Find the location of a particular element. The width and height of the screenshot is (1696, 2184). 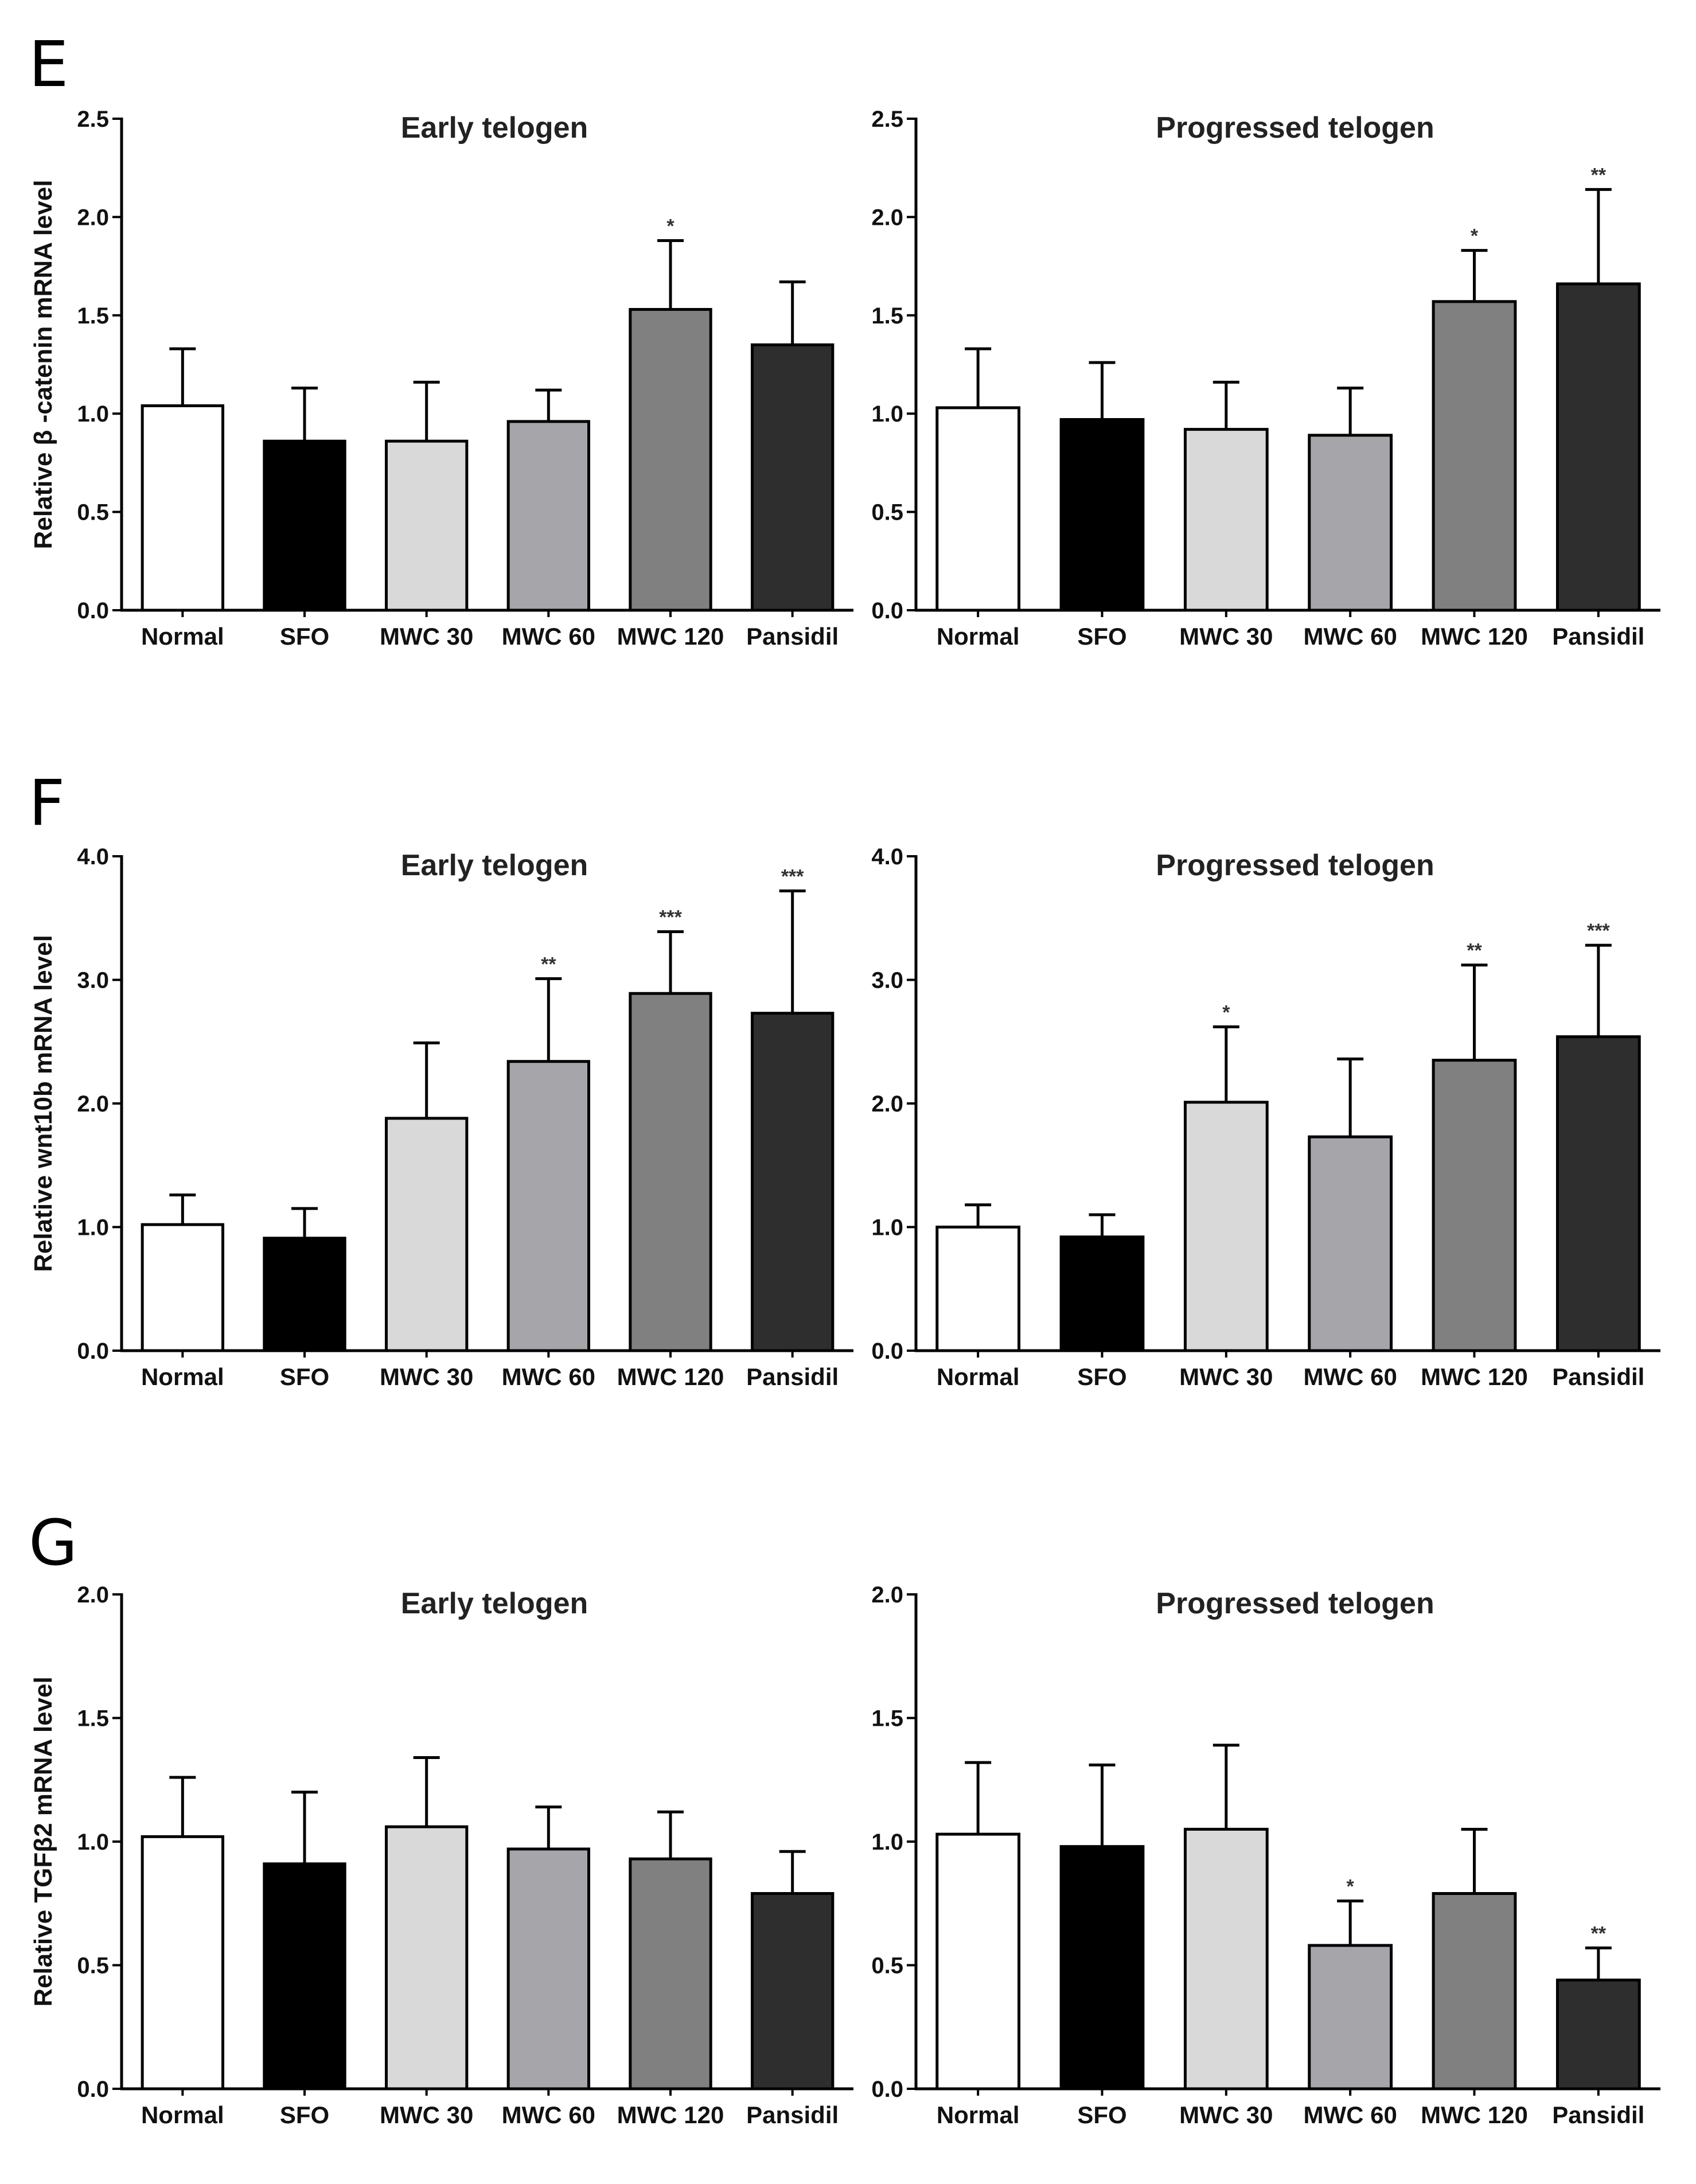

panel-letter: F is located at coordinates (47, 803).